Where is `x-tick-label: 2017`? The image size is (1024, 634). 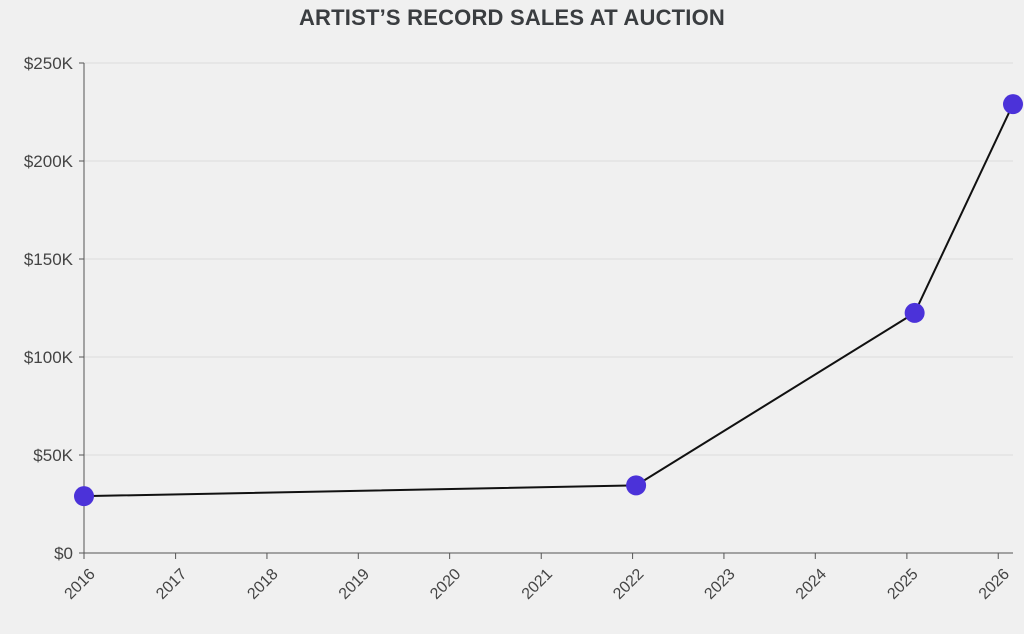
x-tick-label: 2017 is located at coordinates (171, 584).